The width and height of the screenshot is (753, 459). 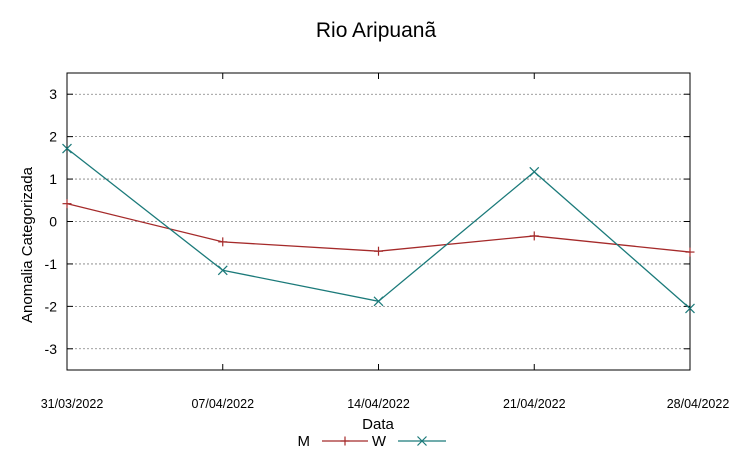 I want to click on legend-label: W, so click(x=379, y=441).